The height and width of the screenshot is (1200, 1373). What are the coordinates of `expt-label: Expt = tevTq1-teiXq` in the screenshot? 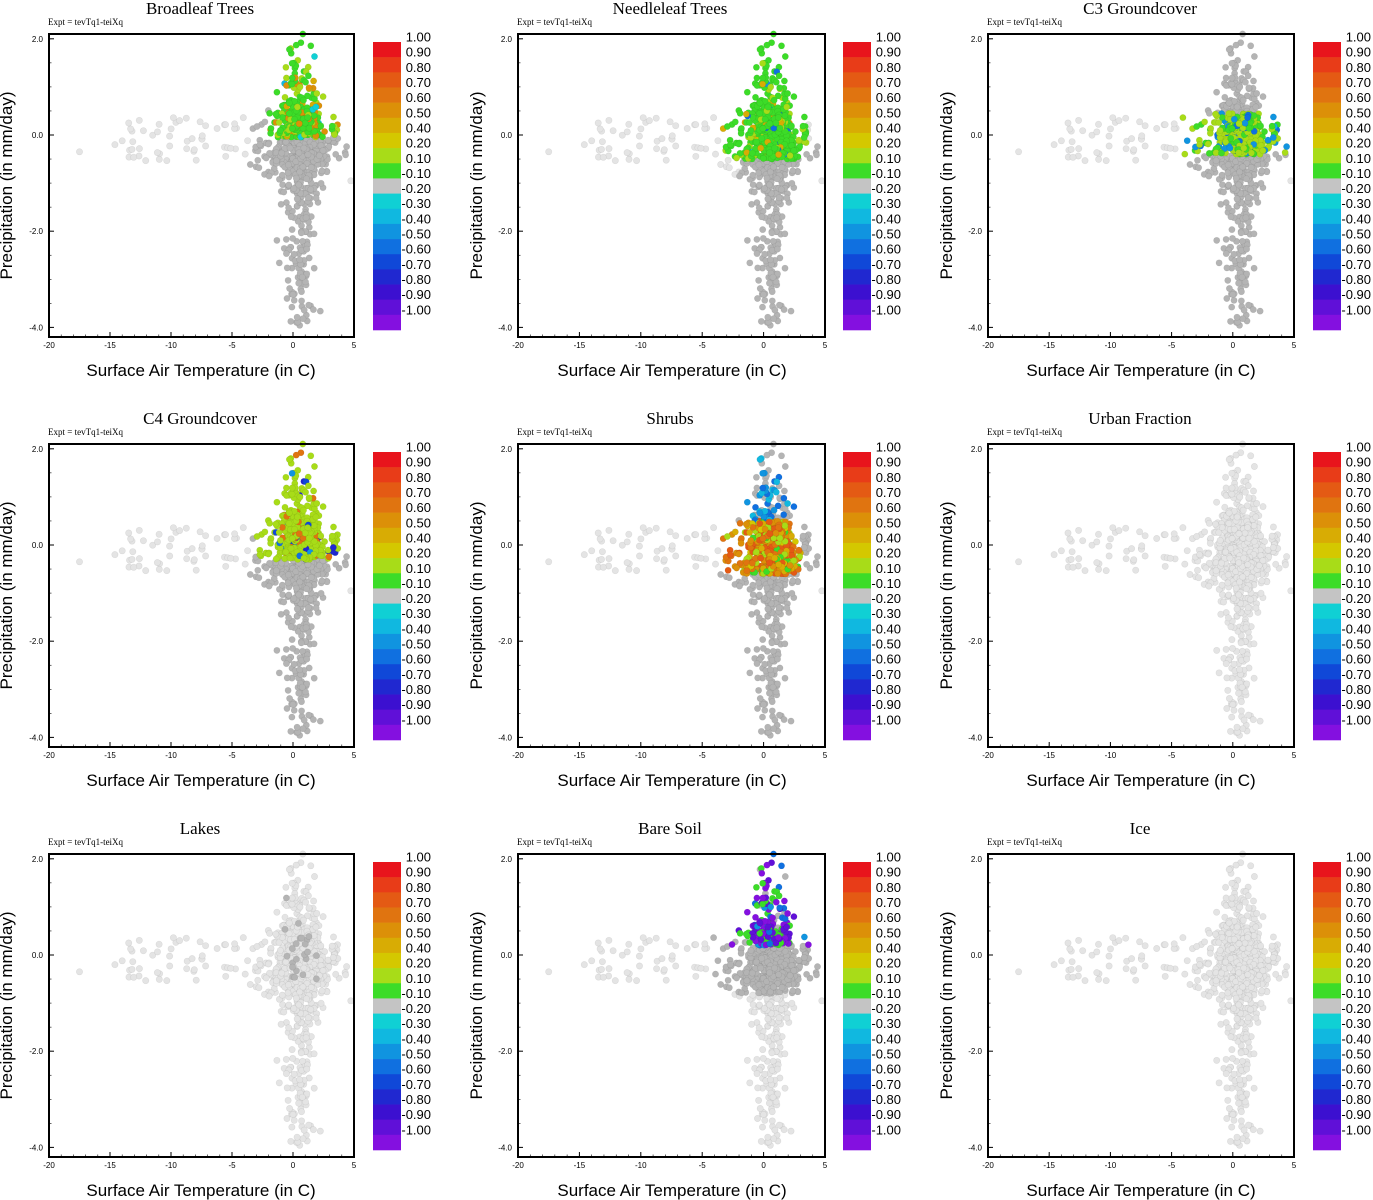 It's located at (86, 432).